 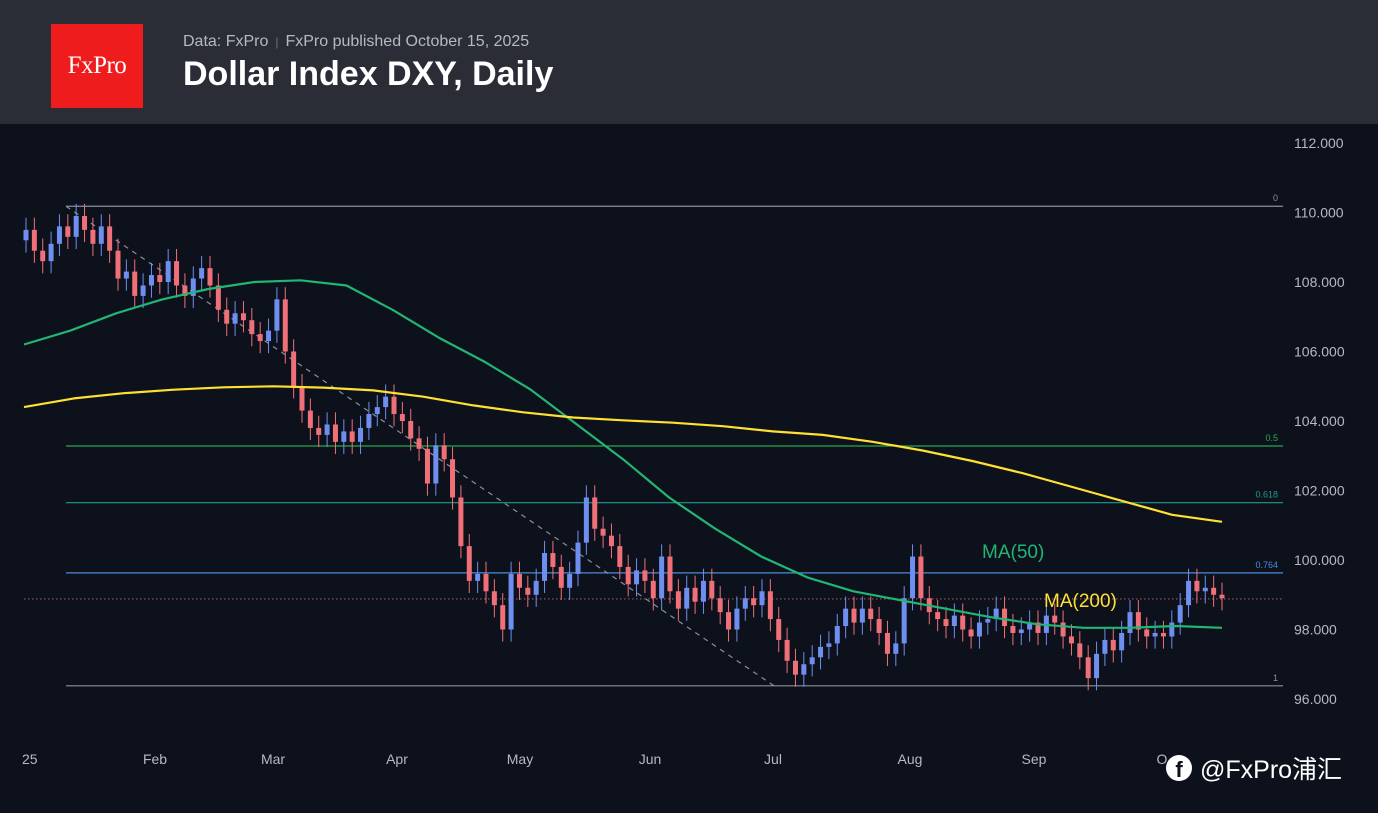 I want to click on x-tick-label: Jun, so click(x=650, y=759).